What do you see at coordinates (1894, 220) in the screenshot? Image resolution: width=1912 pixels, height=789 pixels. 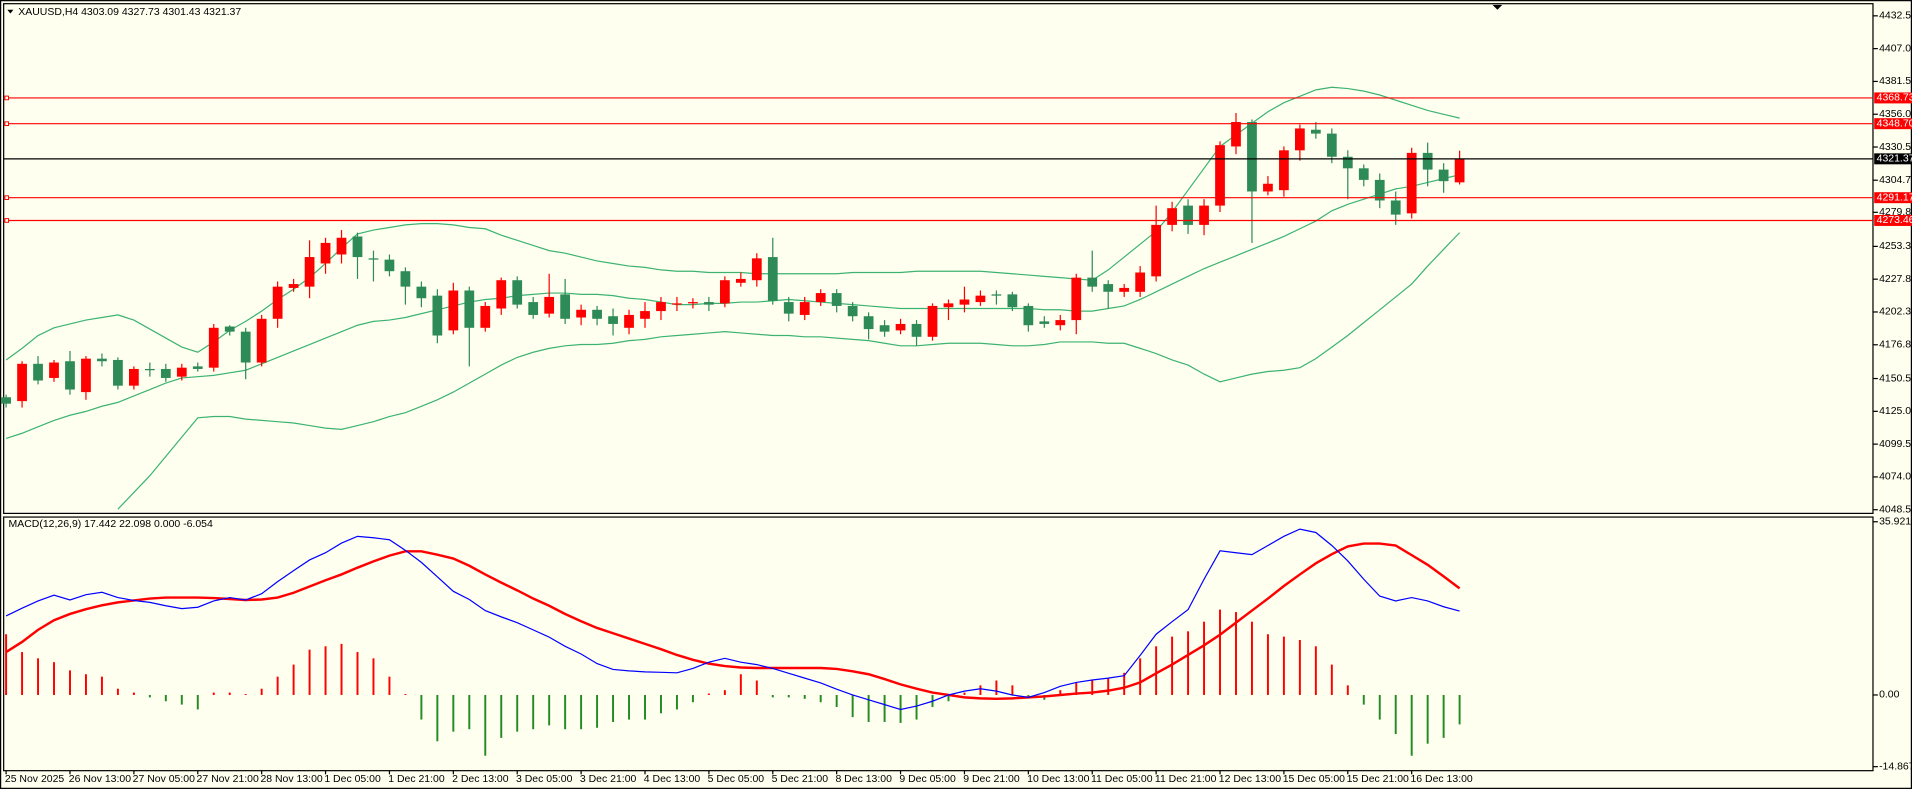 I see `level-label: 4273.46` at bounding box center [1894, 220].